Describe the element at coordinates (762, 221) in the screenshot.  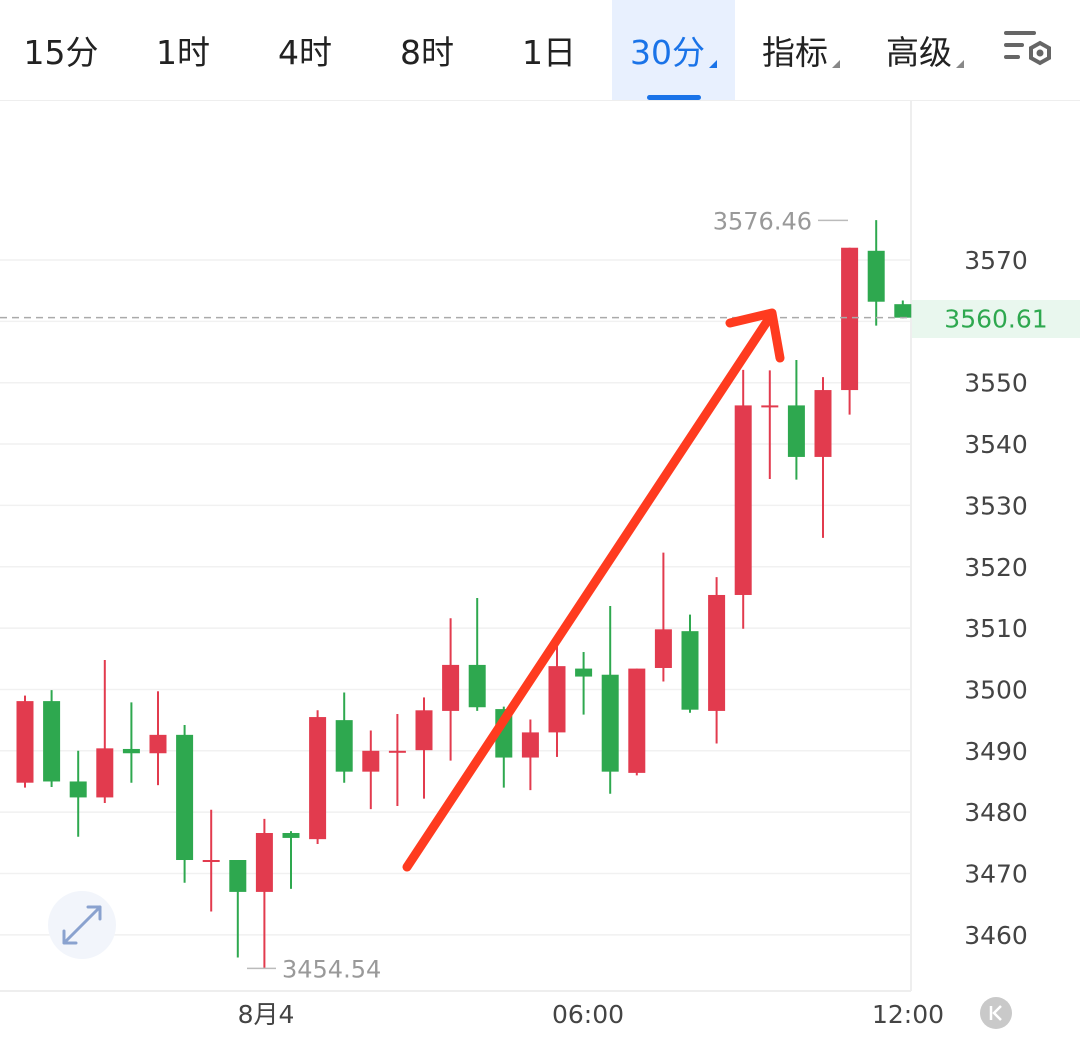
I see `high-label: 3576.46` at that location.